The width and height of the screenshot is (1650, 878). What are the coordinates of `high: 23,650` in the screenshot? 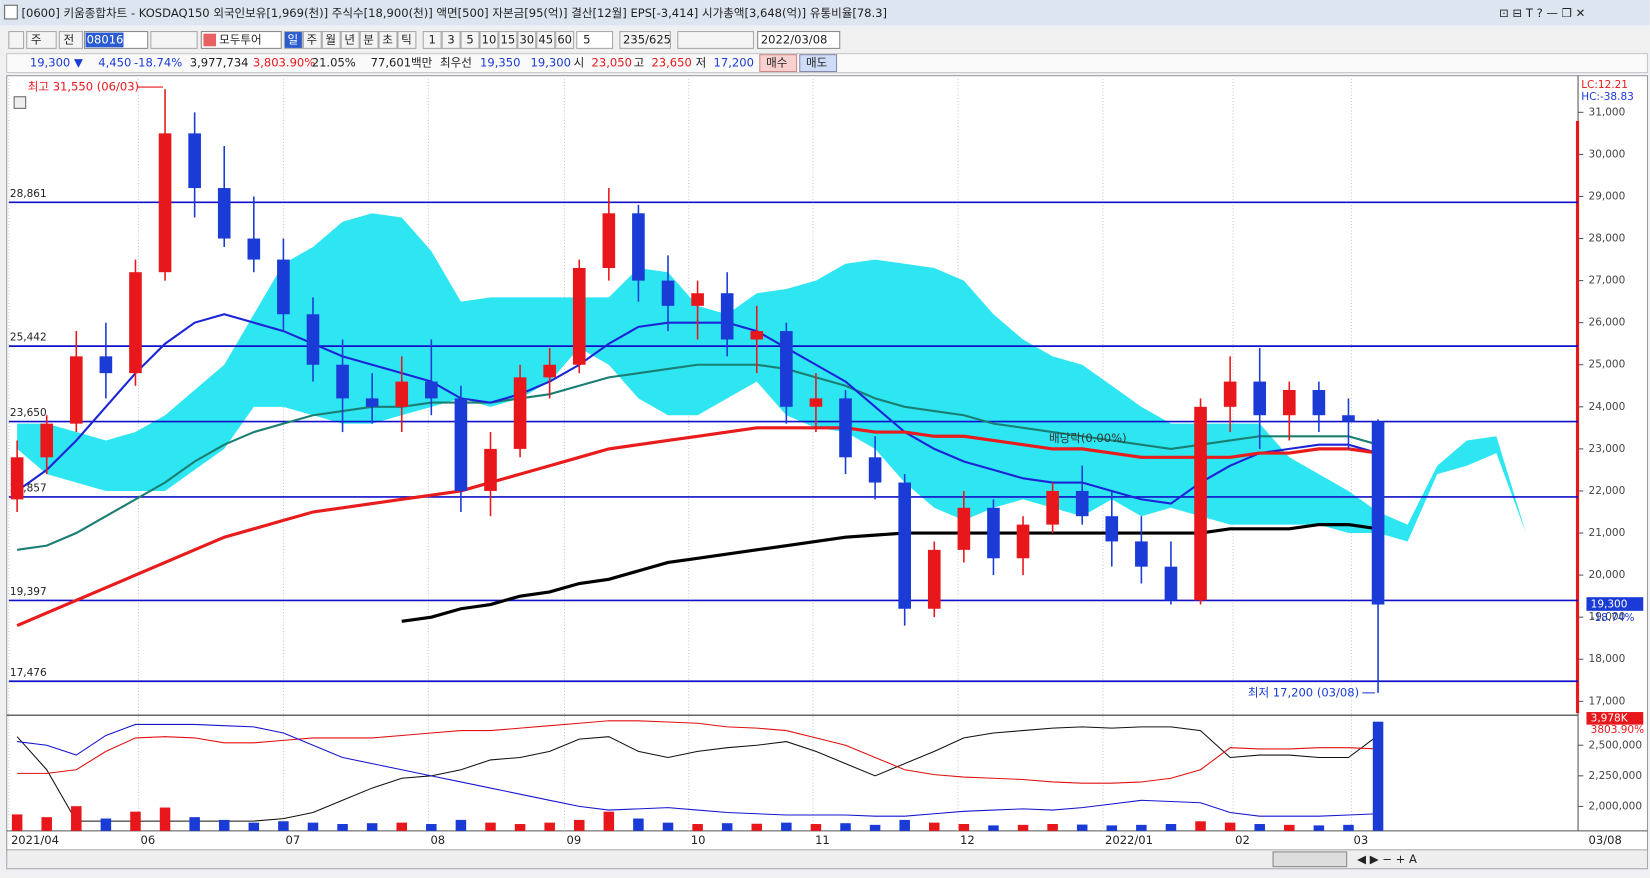 It's located at (671, 63).